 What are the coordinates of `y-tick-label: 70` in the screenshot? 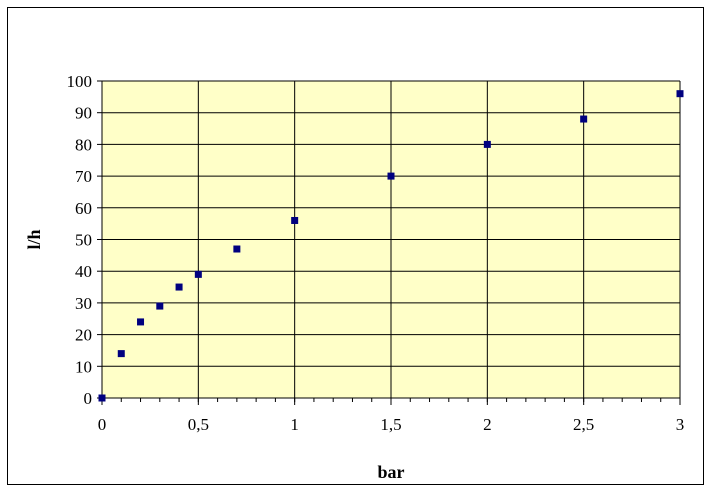 It's located at (83, 176).